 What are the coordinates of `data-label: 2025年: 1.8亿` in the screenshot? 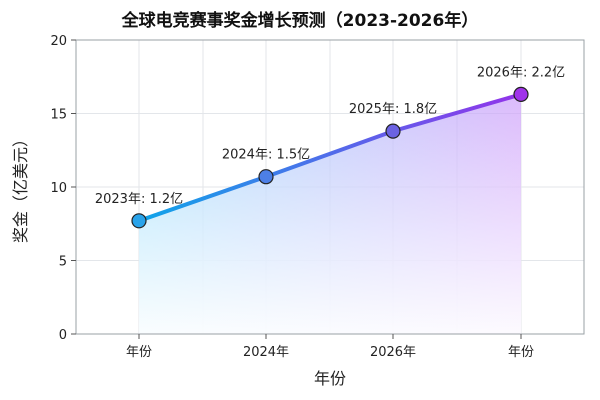 It's located at (393, 109).